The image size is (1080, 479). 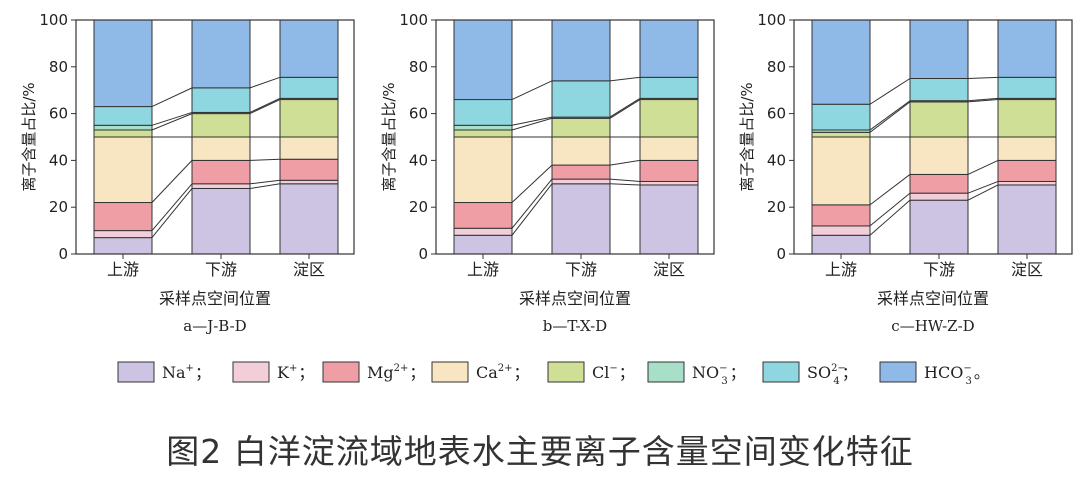 I want to click on panel-label: c—HW-Z-D, so click(x=932, y=326).